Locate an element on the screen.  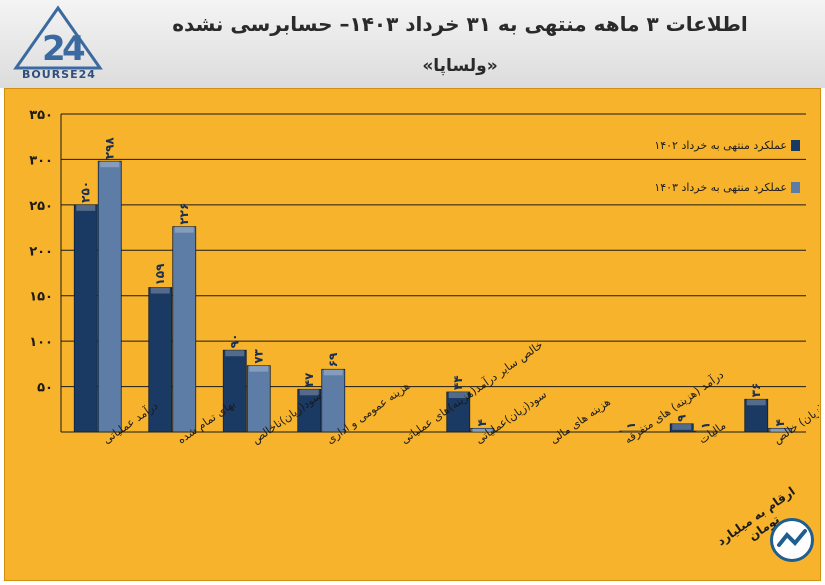
y-tick-label: ۲۵۰ is located at coordinates (41, 206).